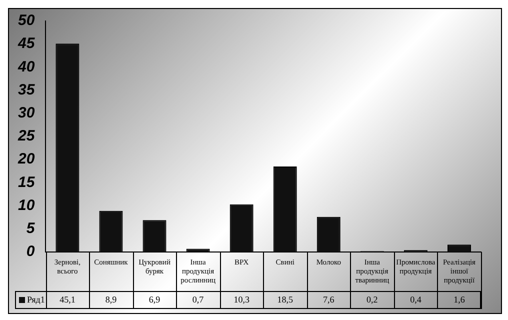 This screenshot has height=320, width=508. I want to click on data-label: 45,1, so click(68, 299).